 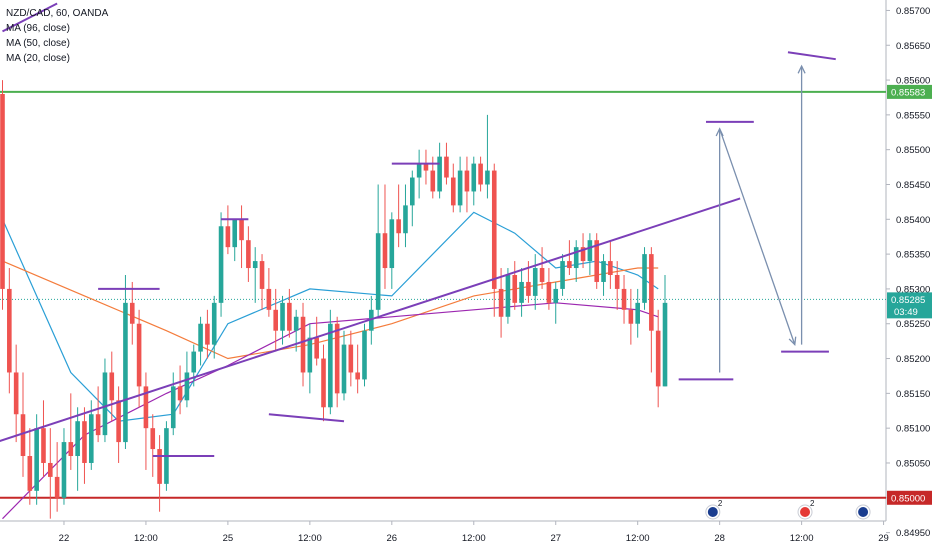 I want to click on last-price-text: 0.85285, so click(x=908, y=300).